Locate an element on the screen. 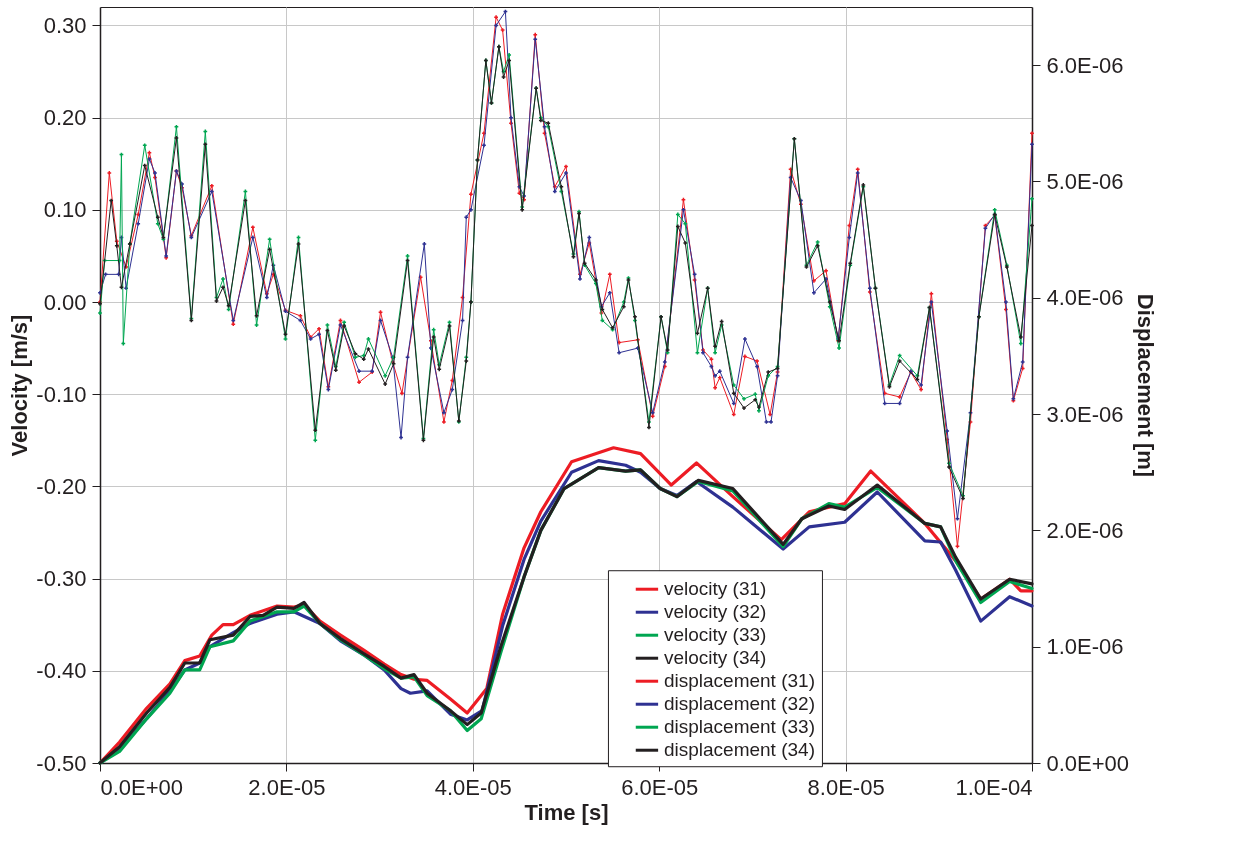 This screenshot has width=1247, height=859. legend-label: displacement (34) is located at coordinates (739, 750).